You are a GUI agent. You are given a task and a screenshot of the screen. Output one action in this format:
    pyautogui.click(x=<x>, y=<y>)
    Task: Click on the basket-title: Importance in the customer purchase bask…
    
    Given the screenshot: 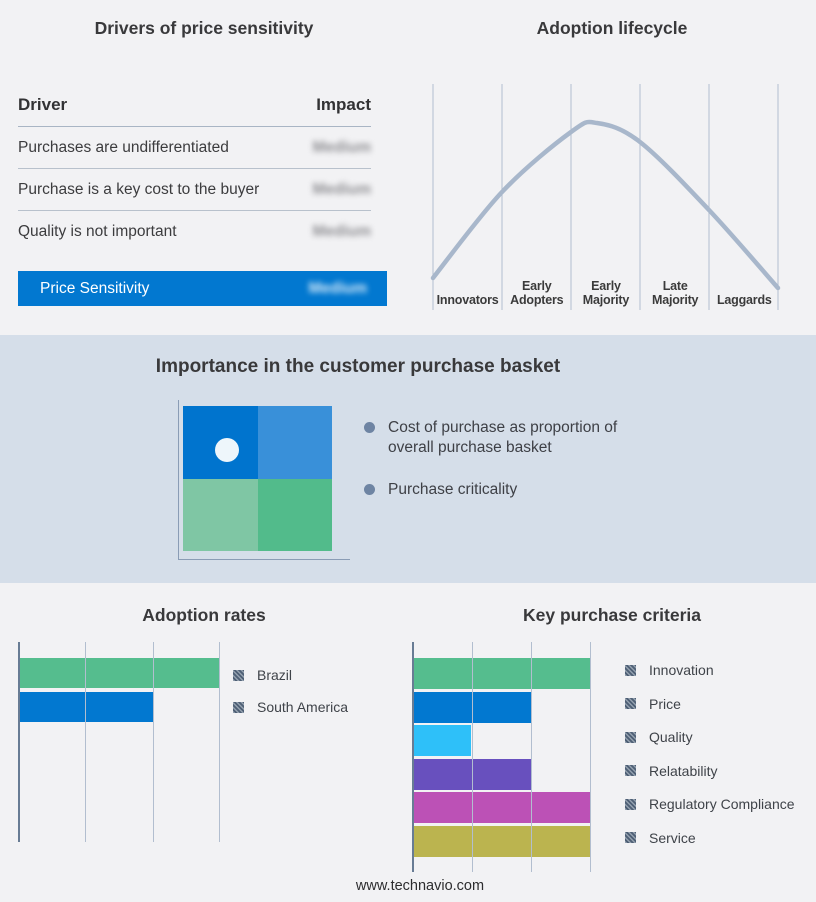 What is the action you would take?
    pyautogui.click(x=358, y=366)
    